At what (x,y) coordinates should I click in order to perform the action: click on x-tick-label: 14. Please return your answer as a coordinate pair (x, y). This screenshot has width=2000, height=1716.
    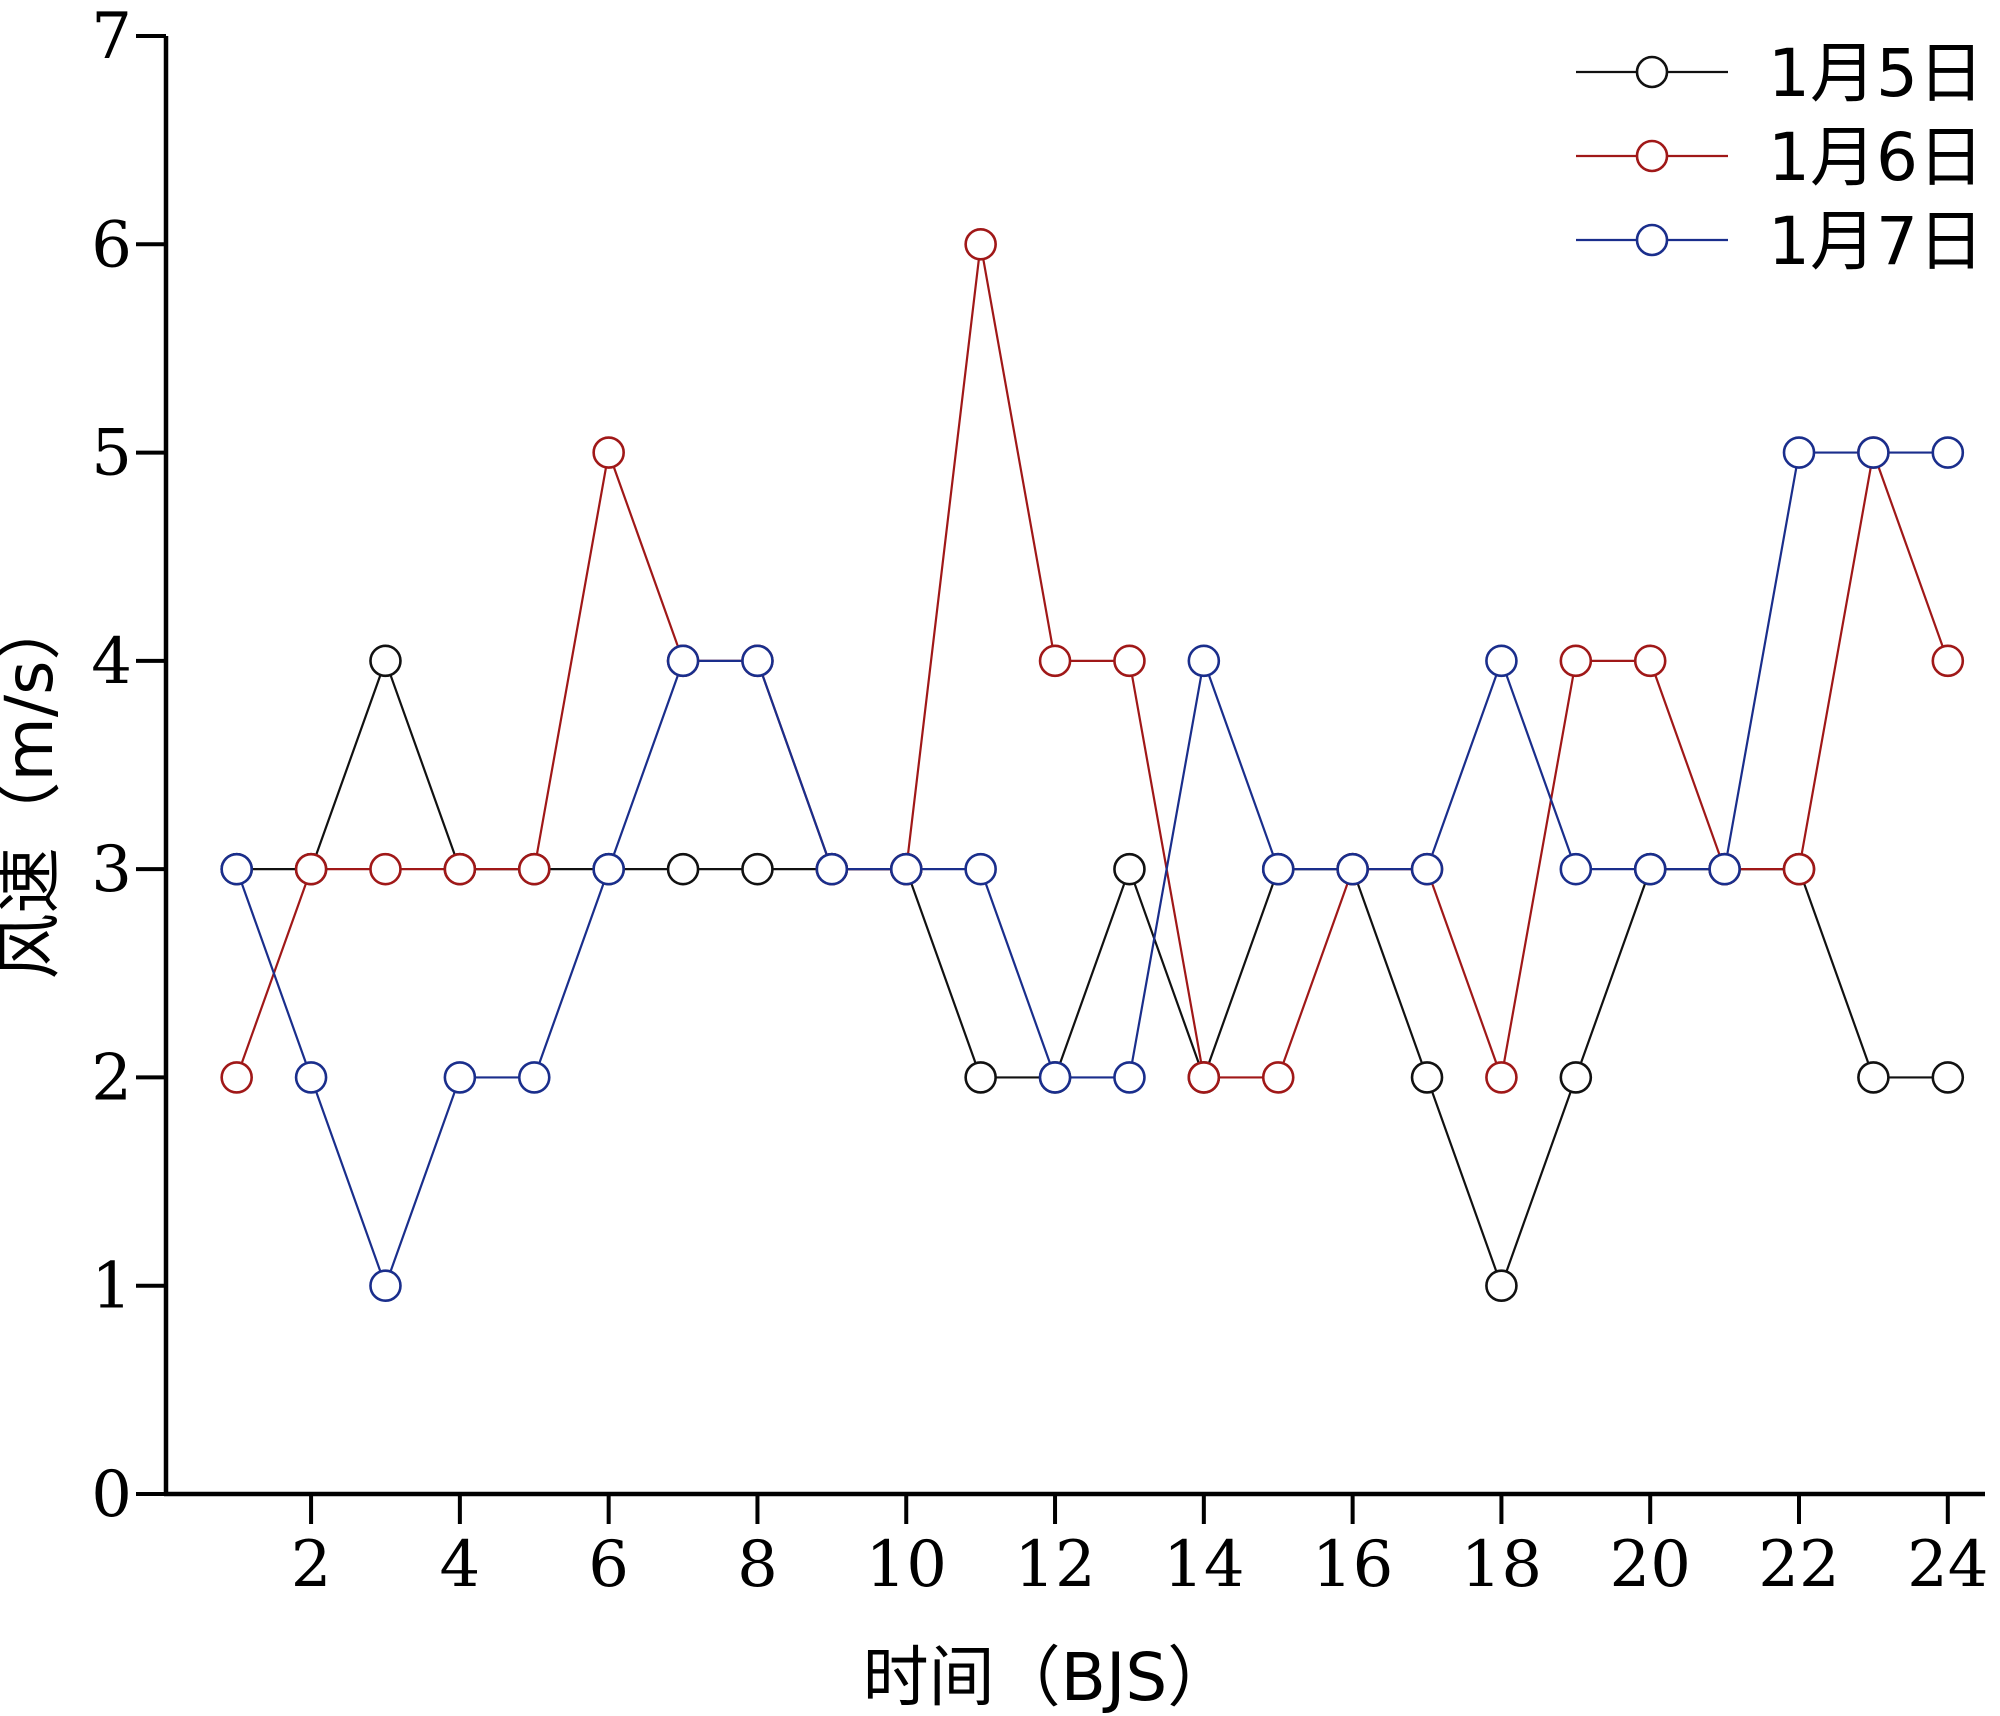
    Looking at the image, I should click on (1203, 1565).